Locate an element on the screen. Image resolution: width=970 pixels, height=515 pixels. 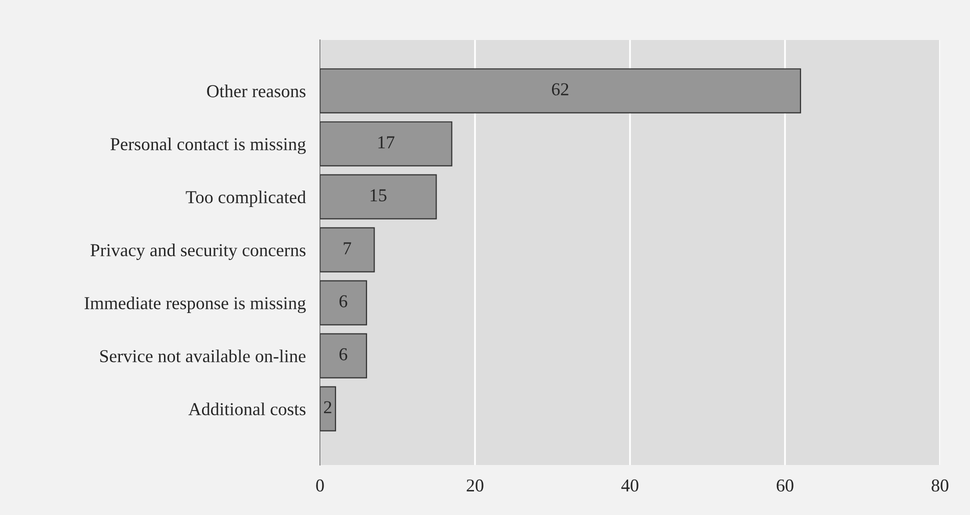
data-label: 62 is located at coordinates (560, 89).